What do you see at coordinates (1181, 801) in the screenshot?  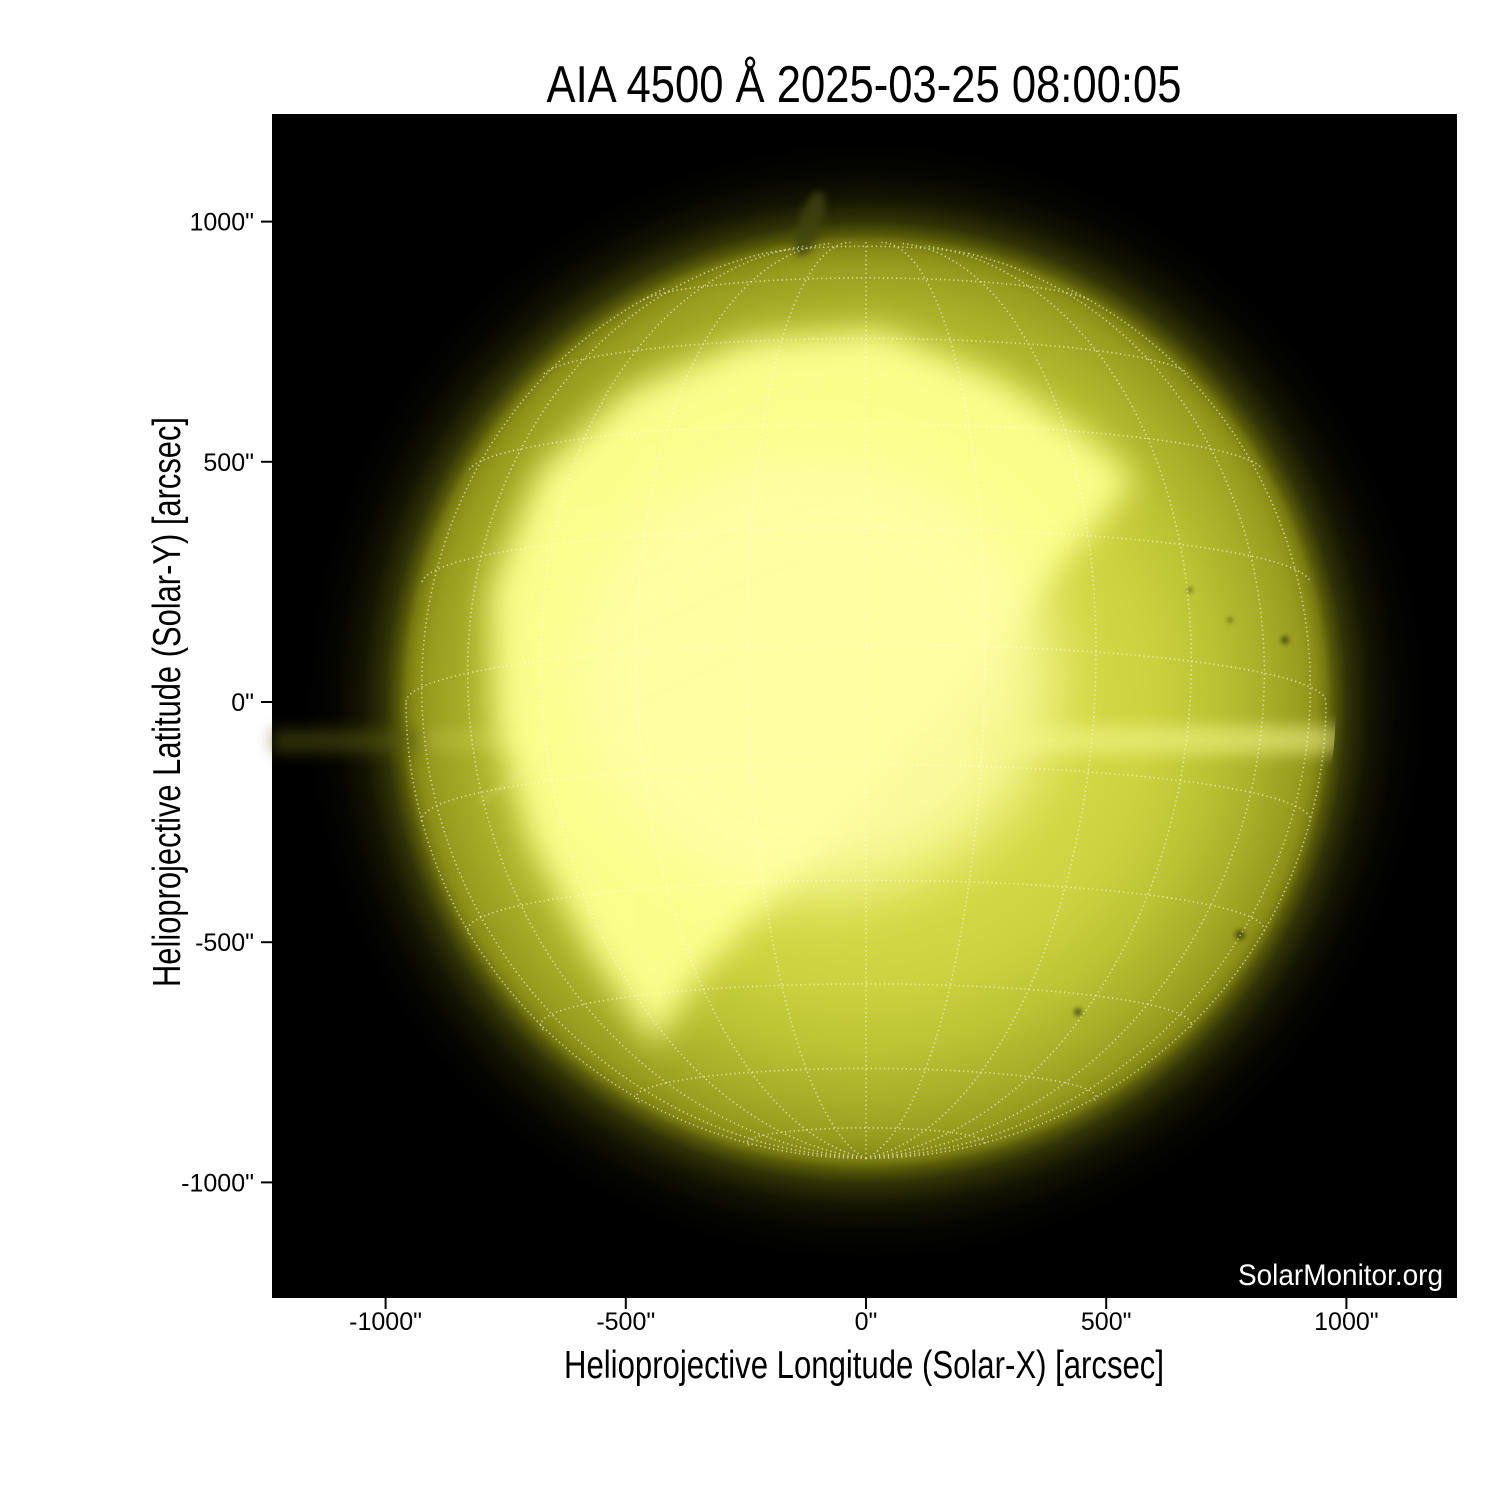 I see `sunspot-specks` at bounding box center [1181, 801].